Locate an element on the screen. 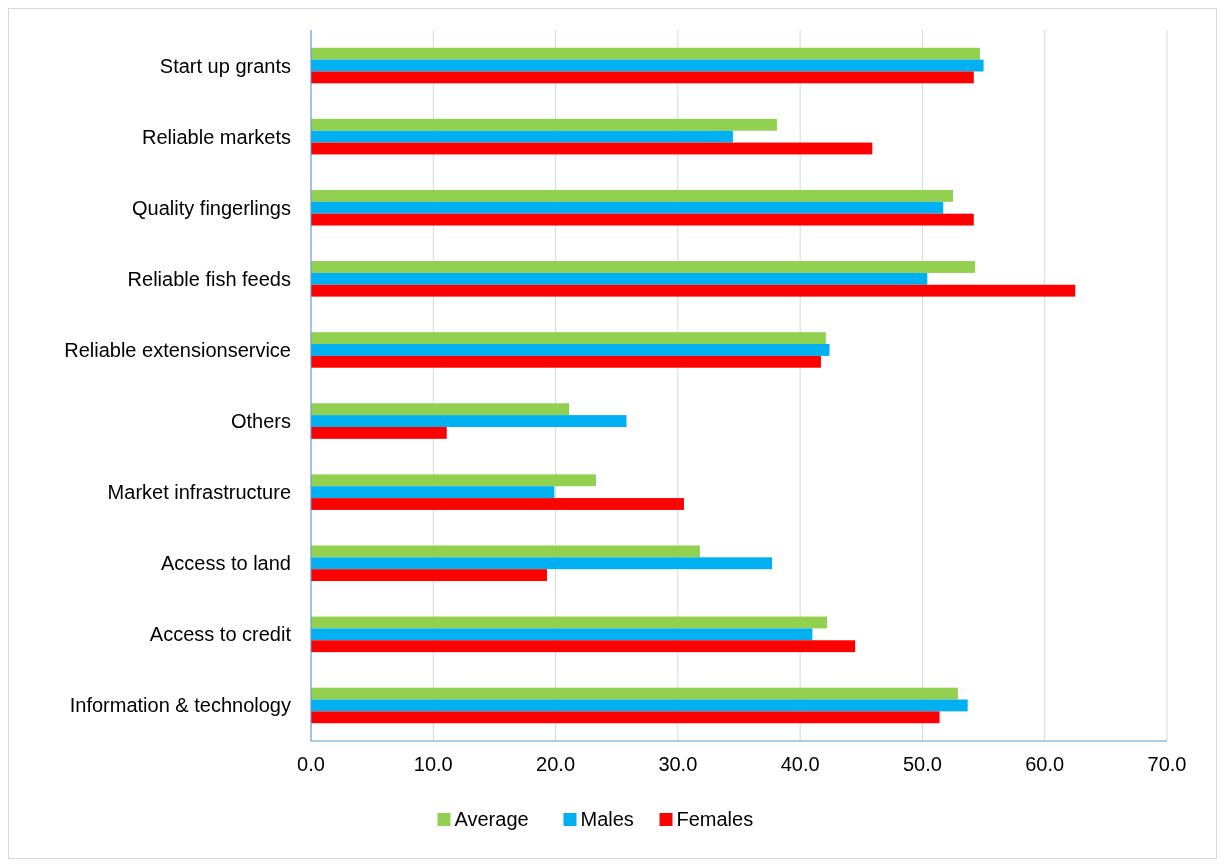 The width and height of the screenshot is (1225, 867). x-tick-label: 50.0 is located at coordinates (922, 764).